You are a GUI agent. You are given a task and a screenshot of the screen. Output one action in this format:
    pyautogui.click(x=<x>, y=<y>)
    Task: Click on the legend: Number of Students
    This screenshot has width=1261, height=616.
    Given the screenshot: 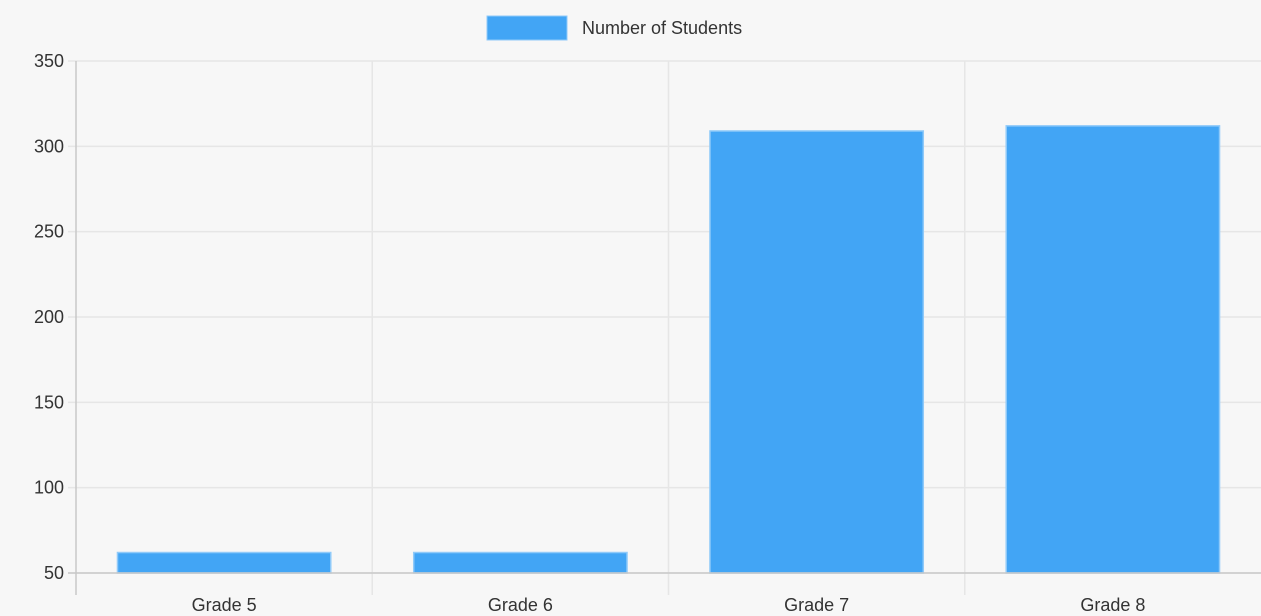 What is the action you would take?
    pyautogui.click(x=614, y=28)
    